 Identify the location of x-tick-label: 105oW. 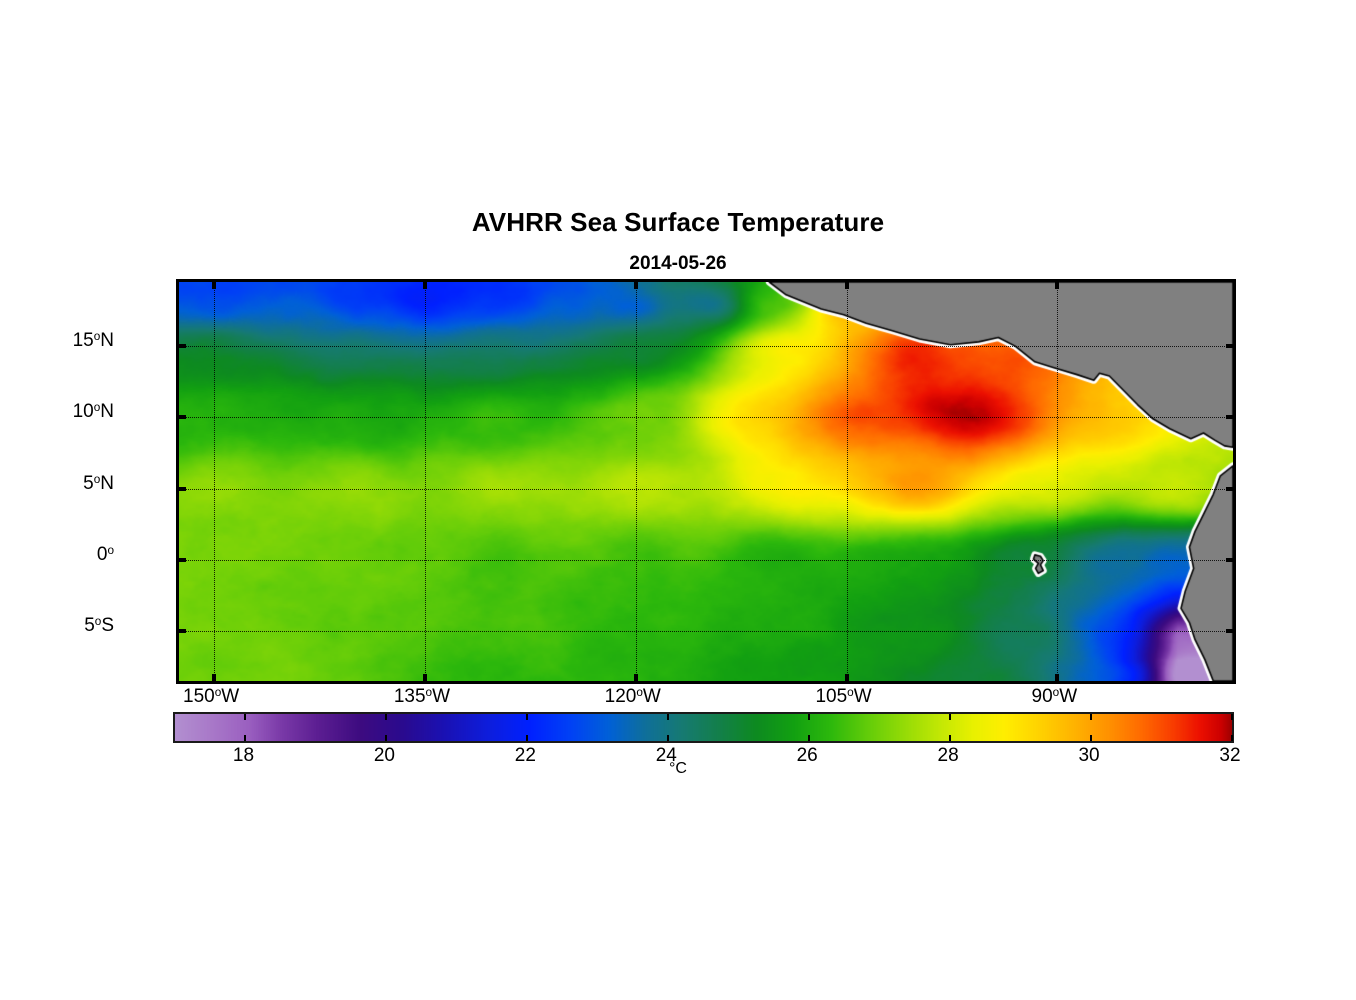
(843, 696).